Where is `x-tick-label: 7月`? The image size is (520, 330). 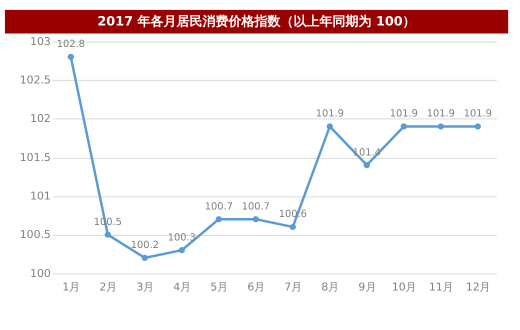 x-tick-label: 7月 is located at coordinates (293, 287).